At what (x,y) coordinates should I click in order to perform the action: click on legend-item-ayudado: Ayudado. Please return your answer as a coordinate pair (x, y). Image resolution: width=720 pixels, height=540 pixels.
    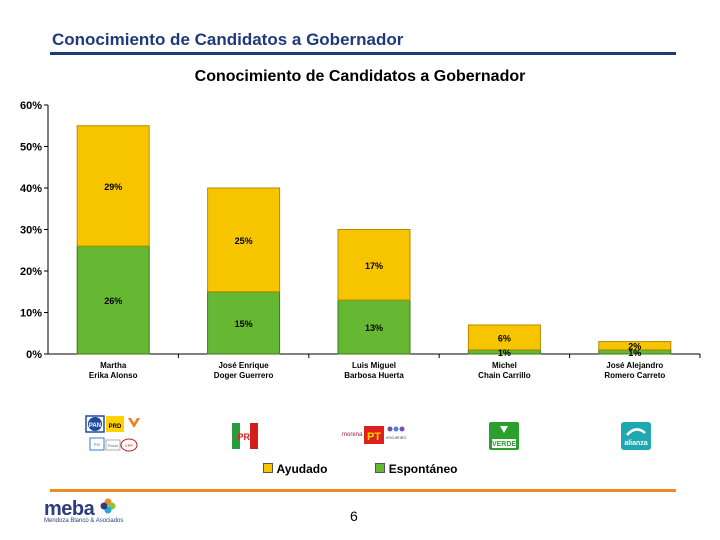
    Looking at the image, I should click on (295, 469).